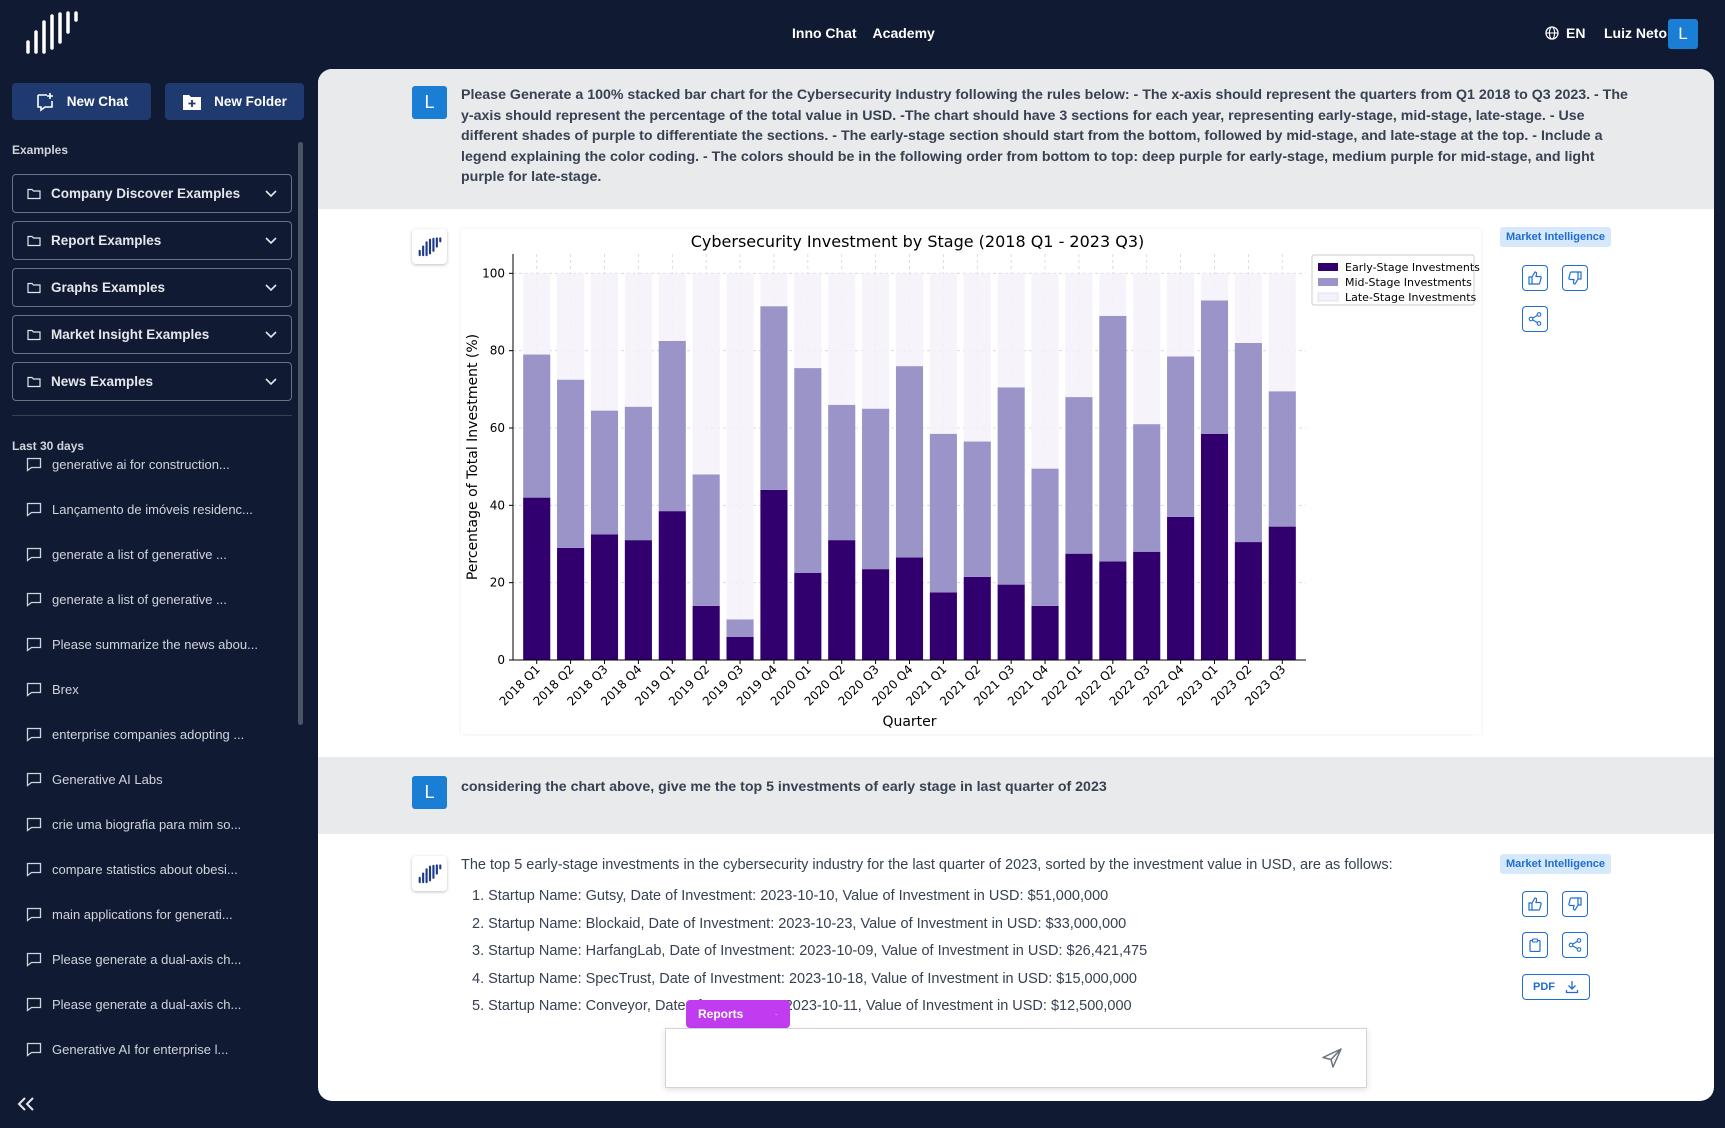 This screenshot has height=1128, width=1725. I want to click on share-icon, so click(1575, 945).